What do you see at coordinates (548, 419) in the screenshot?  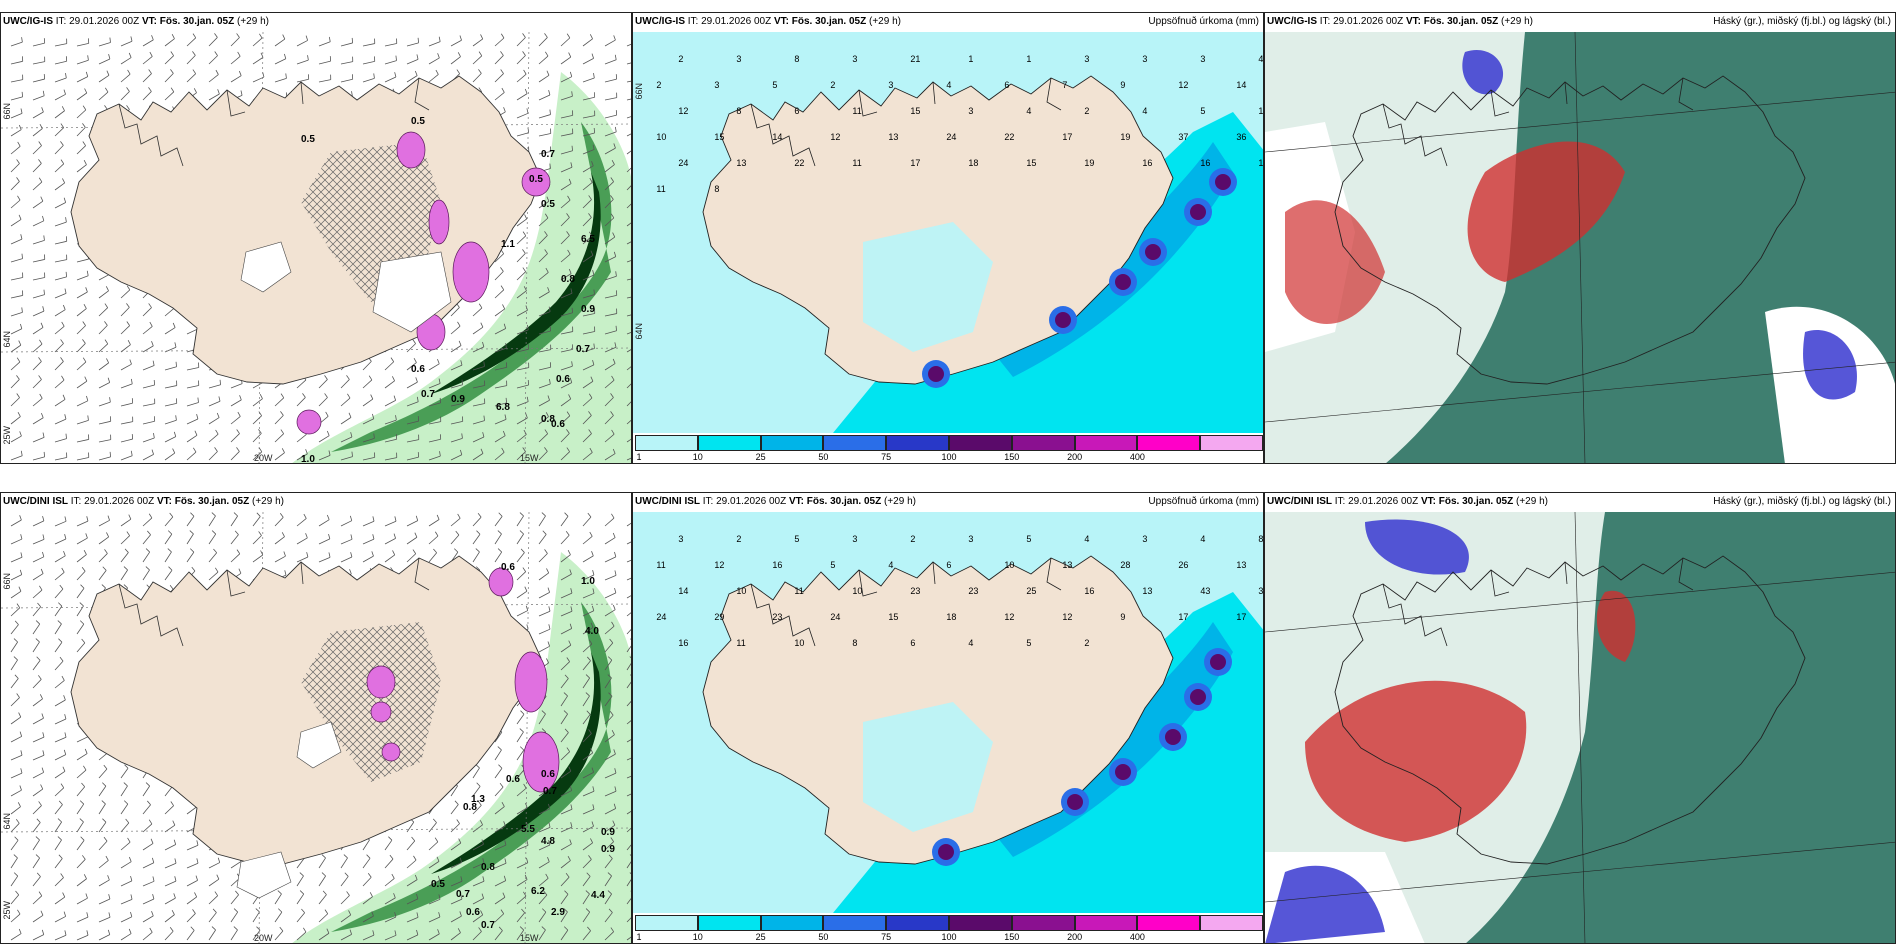 I see `snow-value: 0.8` at bounding box center [548, 419].